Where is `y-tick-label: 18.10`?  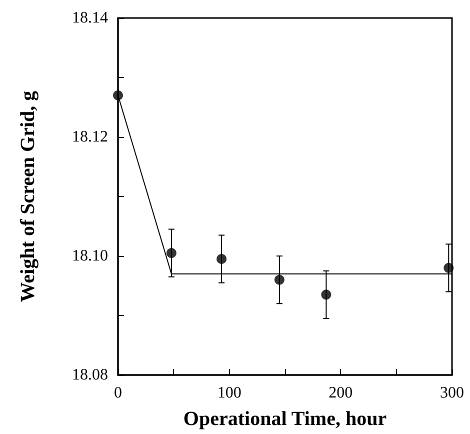 y-tick-label: 18.10 is located at coordinates (90, 256).